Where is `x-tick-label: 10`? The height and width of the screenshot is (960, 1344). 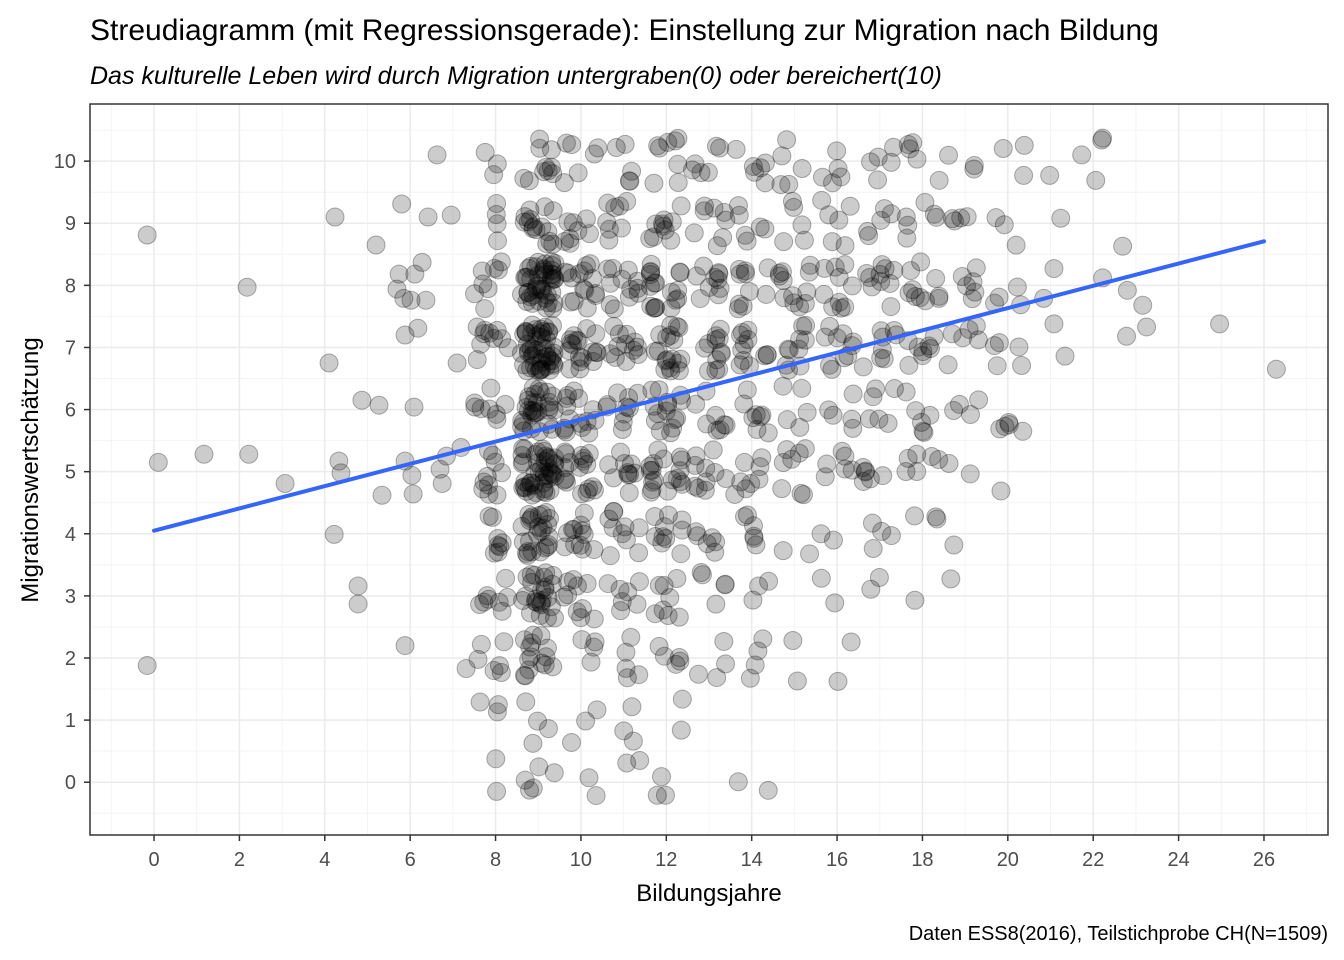
x-tick-label: 10 is located at coordinates (581, 860).